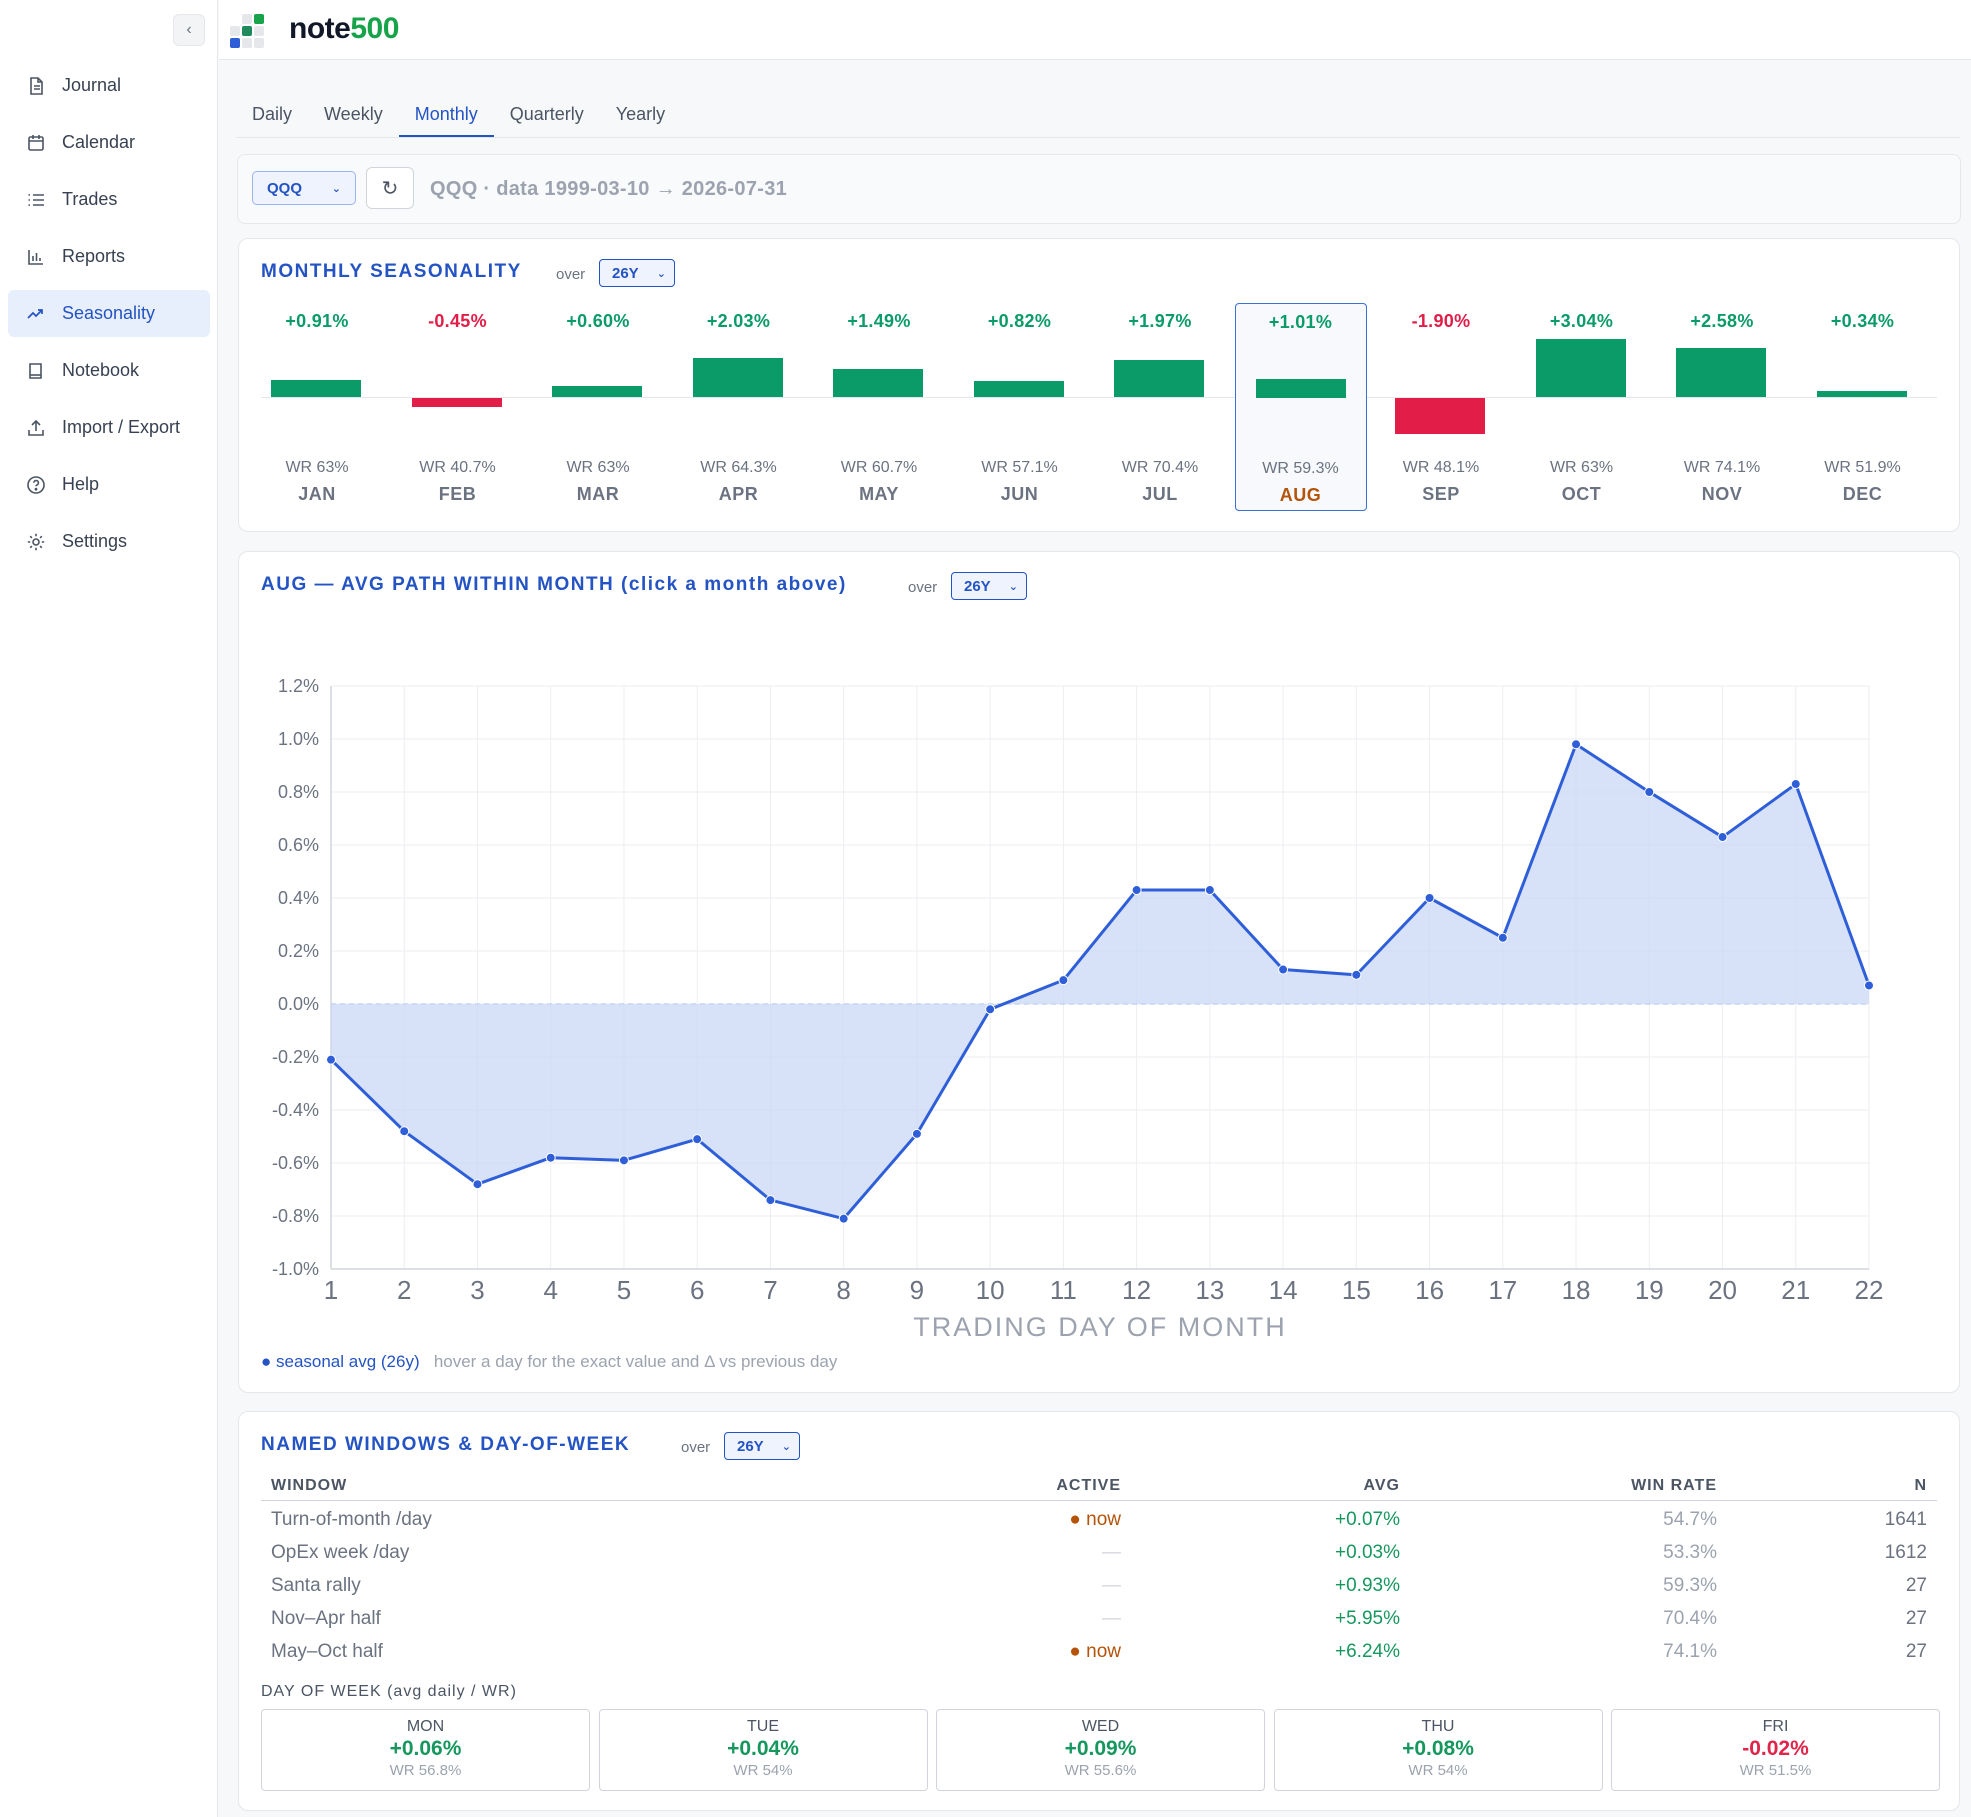 The image size is (1971, 1817). What do you see at coordinates (1100, 1750) in the screenshot?
I see `dow-card-wed: WED +0.09% WR 55.6%` at bounding box center [1100, 1750].